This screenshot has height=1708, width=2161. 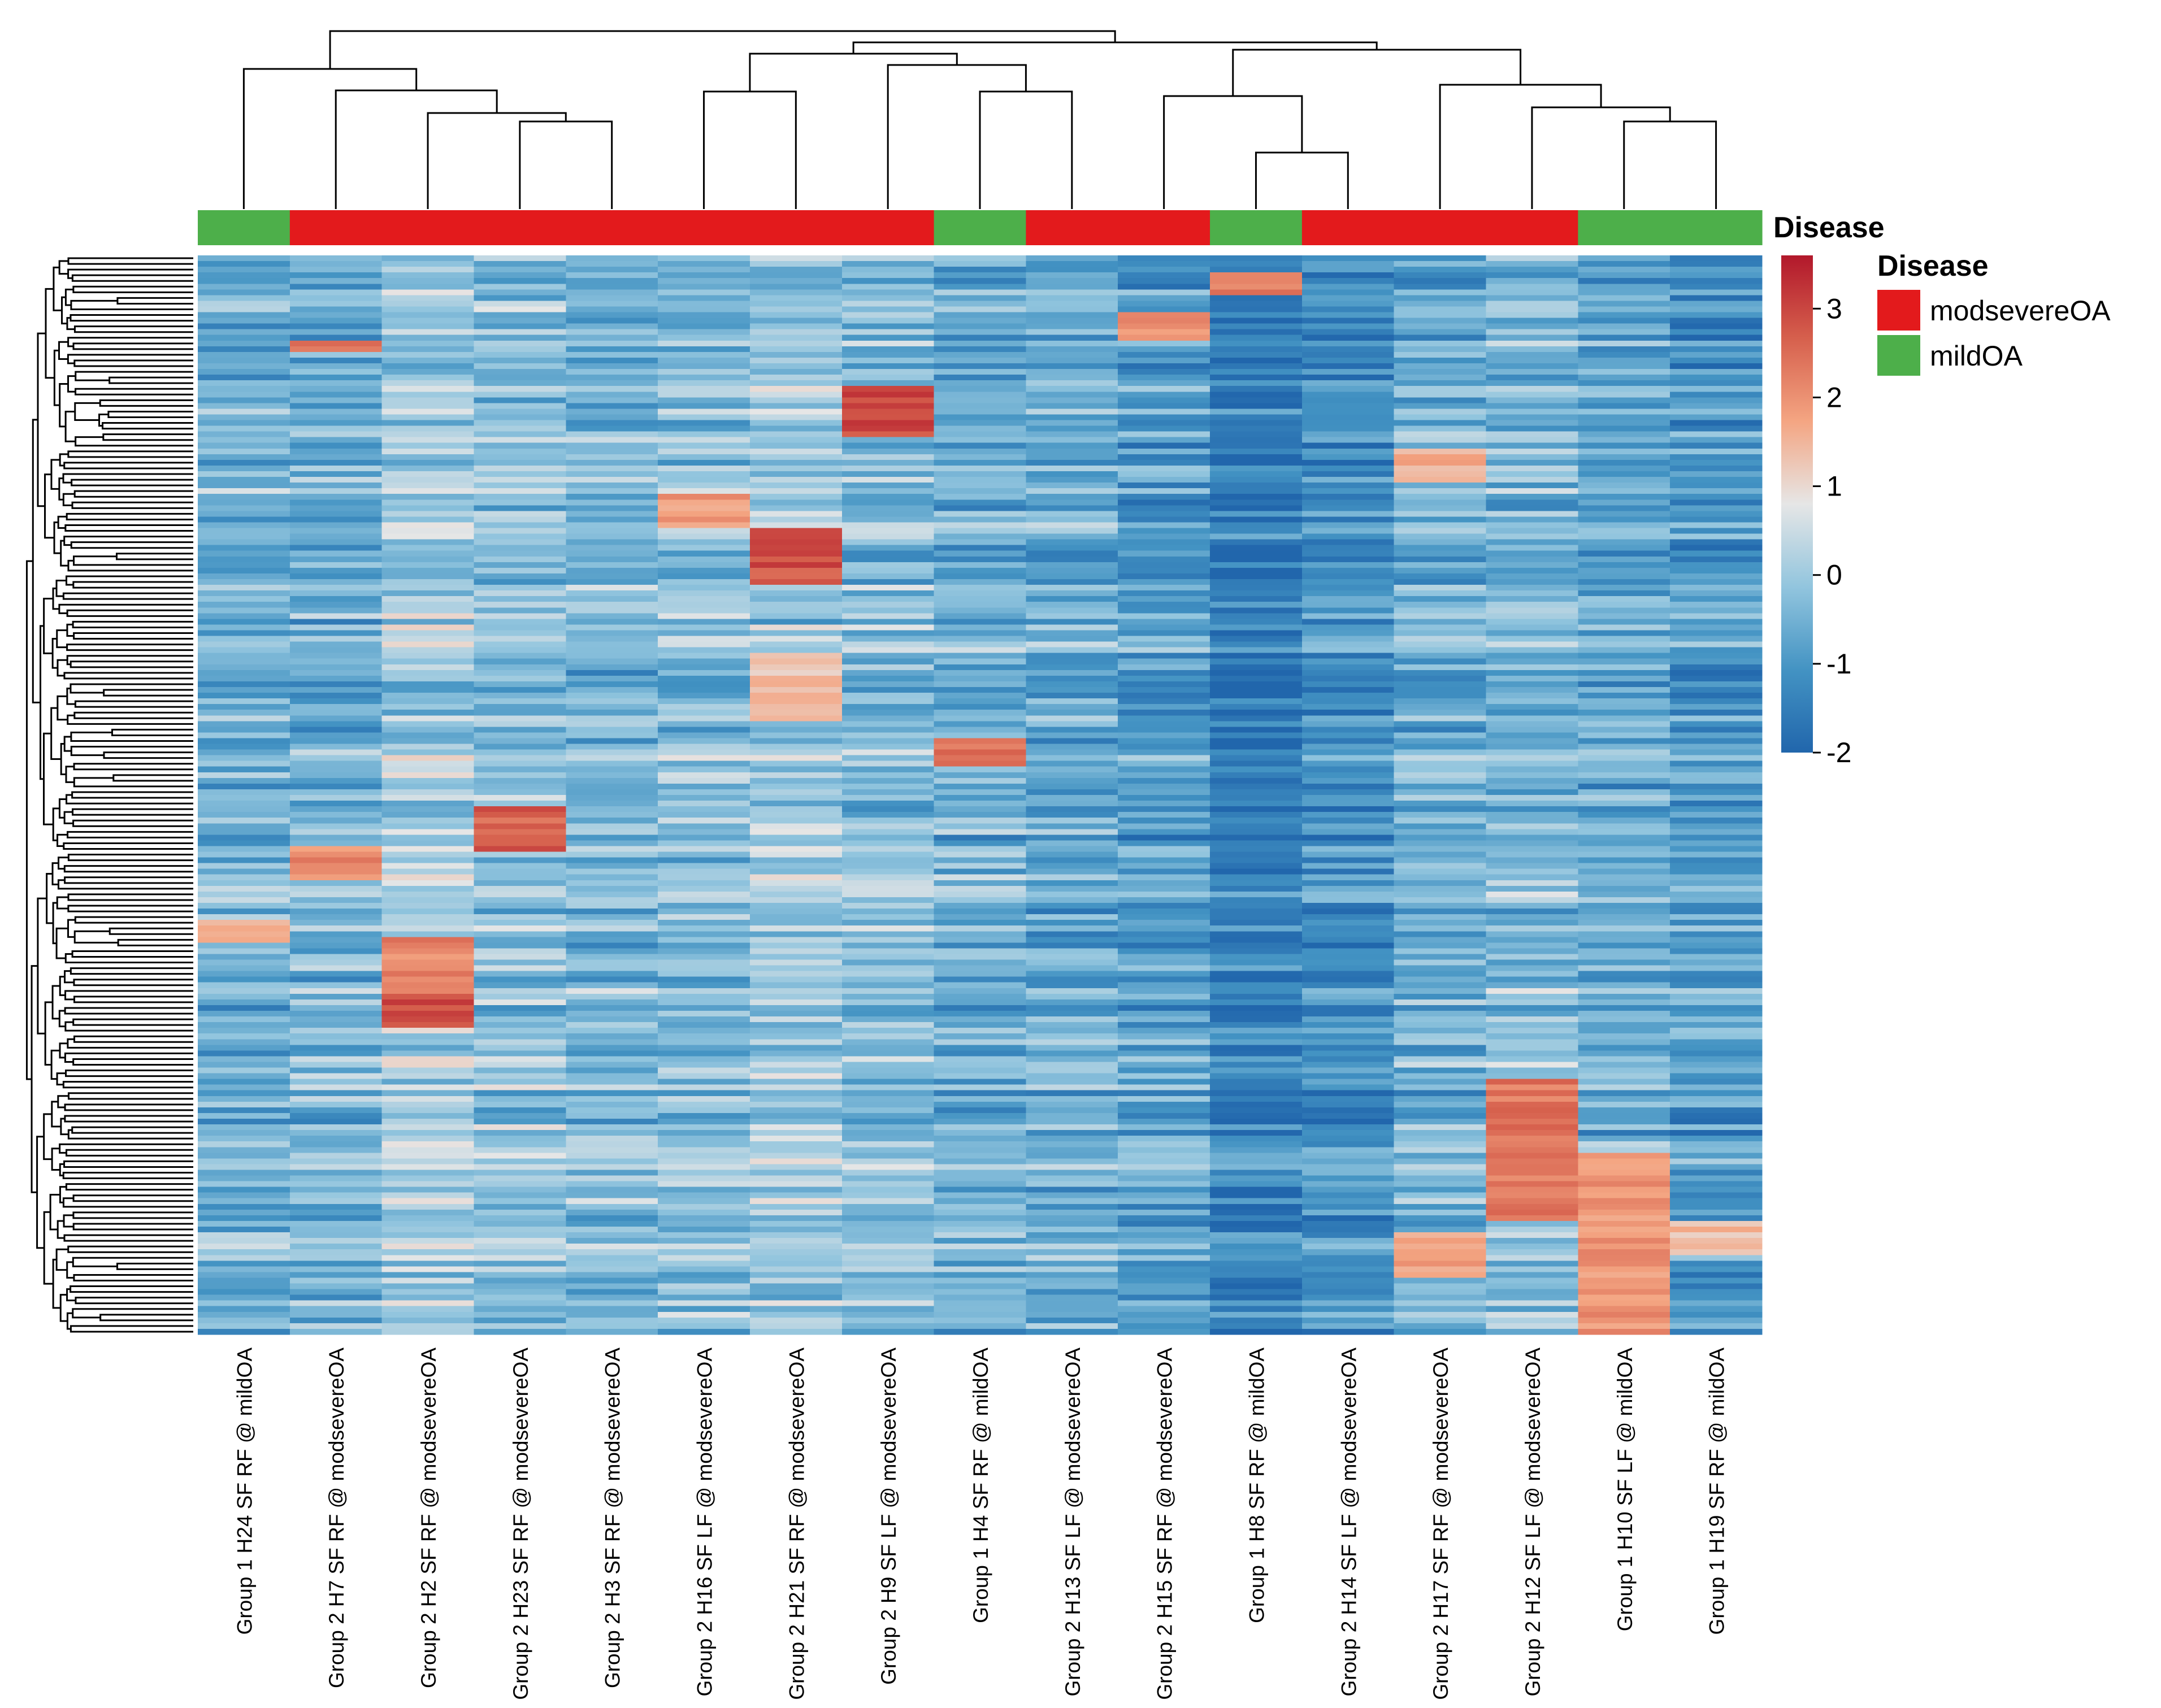 What do you see at coordinates (2020, 311) in the screenshot?
I see `legend-label-modsevereoa: modsevereOA` at bounding box center [2020, 311].